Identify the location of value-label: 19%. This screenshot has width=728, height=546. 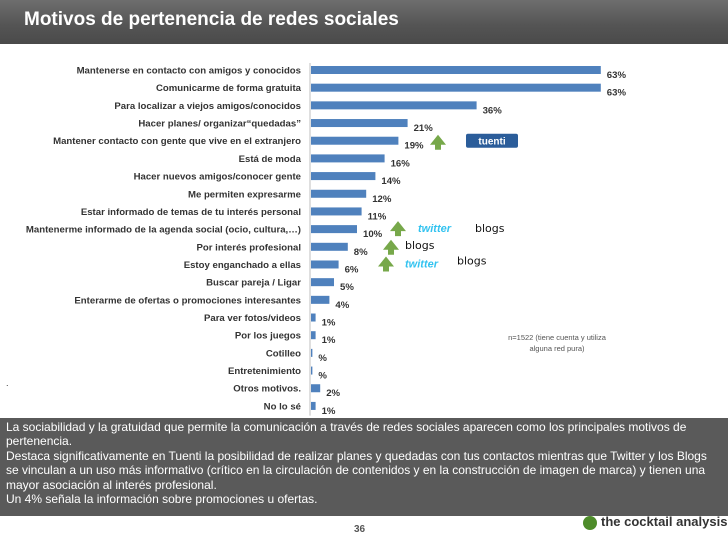
(414, 146).